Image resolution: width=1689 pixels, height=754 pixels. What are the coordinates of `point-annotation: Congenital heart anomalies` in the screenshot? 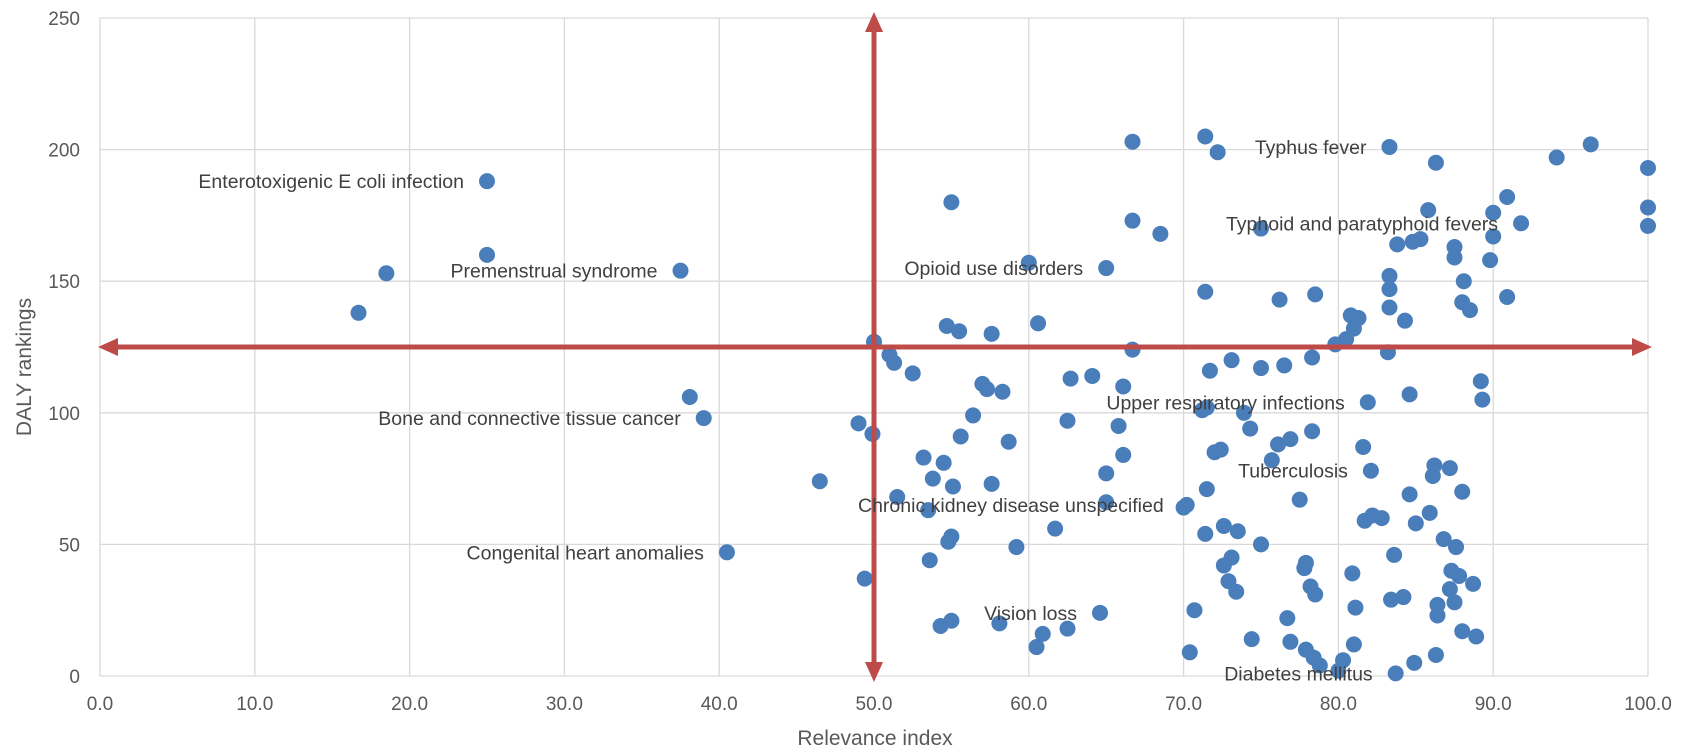 It's located at (586, 553).